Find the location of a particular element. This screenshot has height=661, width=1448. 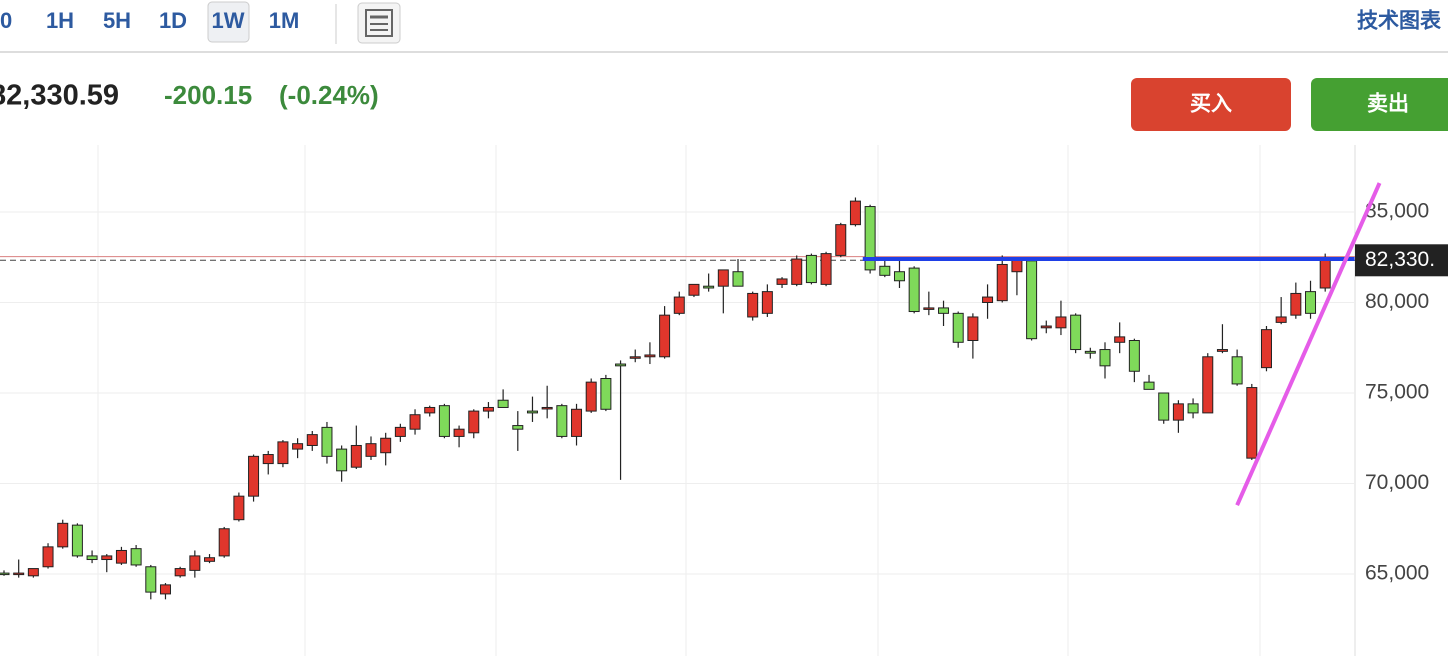

price: 82,330.59 is located at coordinates (59, 96).